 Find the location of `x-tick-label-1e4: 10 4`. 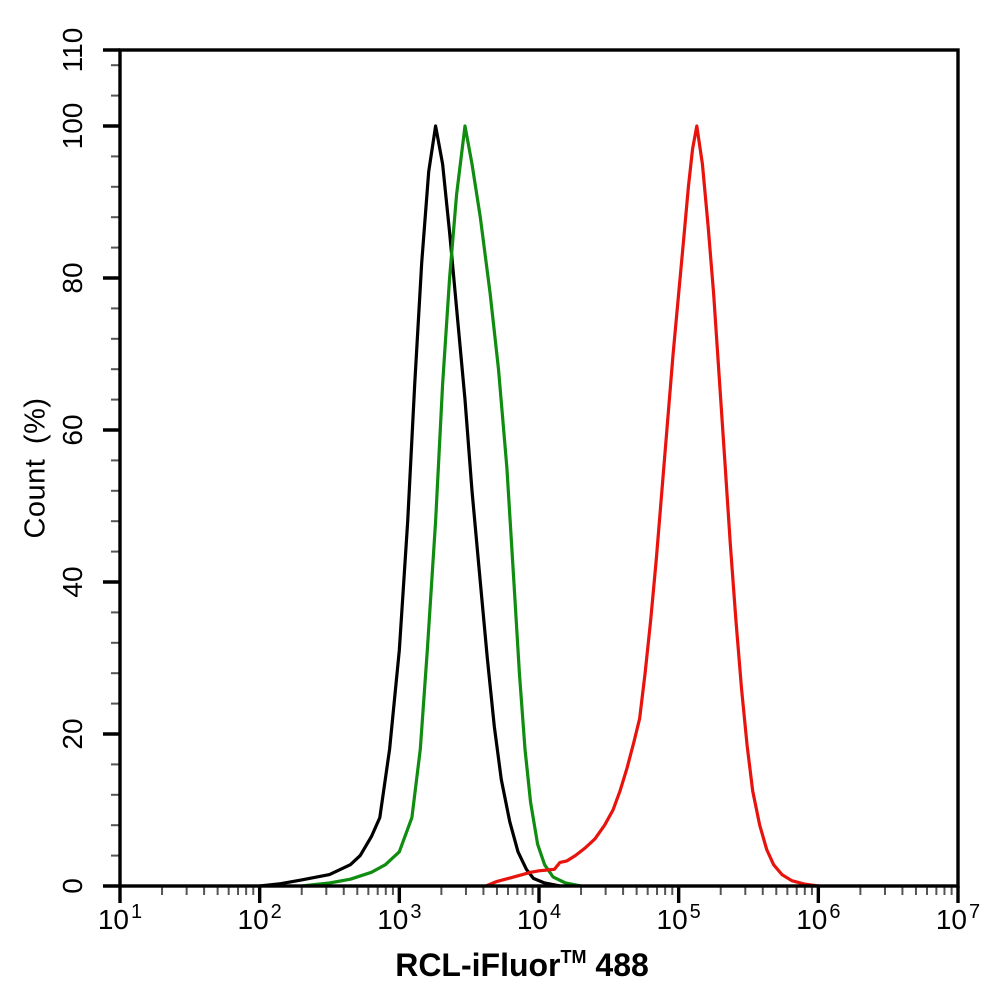

x-tick-label-1e4: 10 4 is located at coordinates (539, 918).